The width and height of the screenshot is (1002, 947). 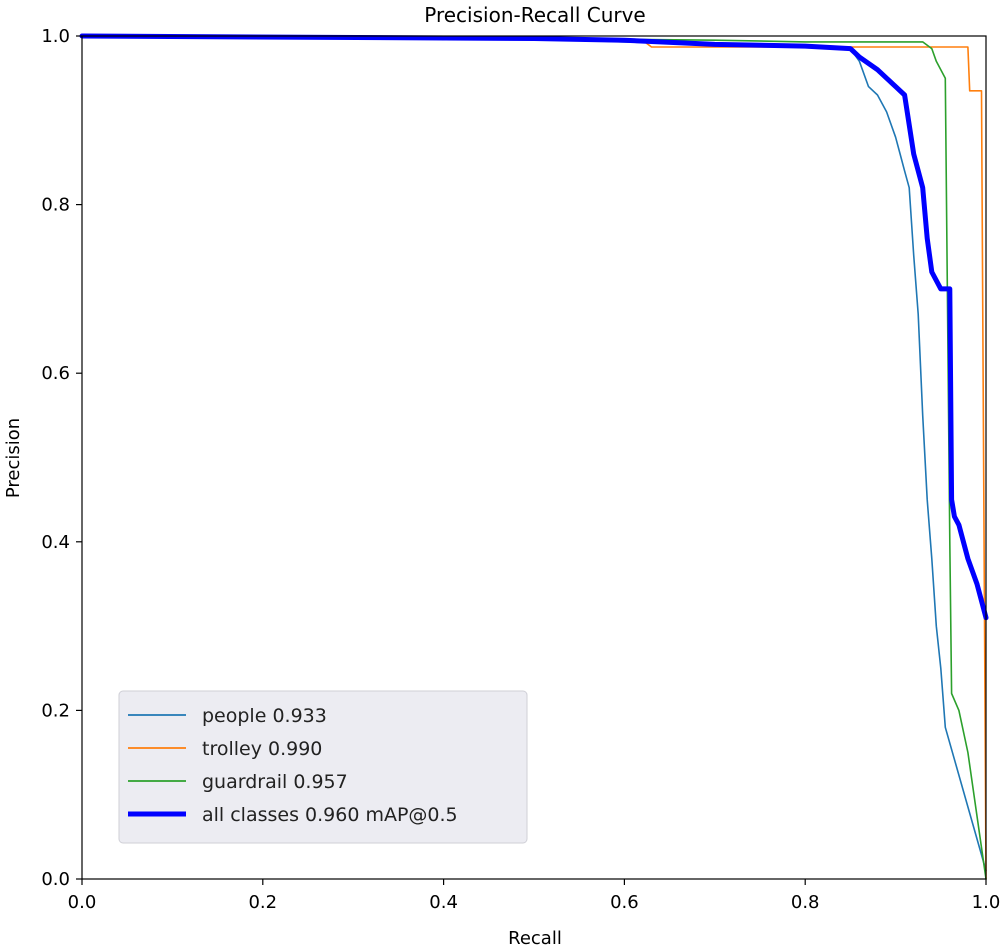 What do you see at coordinates (55, 542) in the screenshot?
I see `y-tick-label: 0.4` at bounding box center [55, 542].